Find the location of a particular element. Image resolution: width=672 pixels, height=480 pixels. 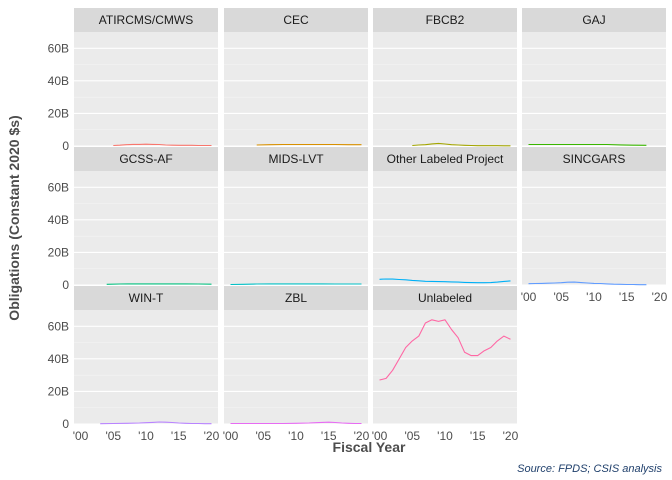

facet-panel: CEC is located at coordinates (296, 77).